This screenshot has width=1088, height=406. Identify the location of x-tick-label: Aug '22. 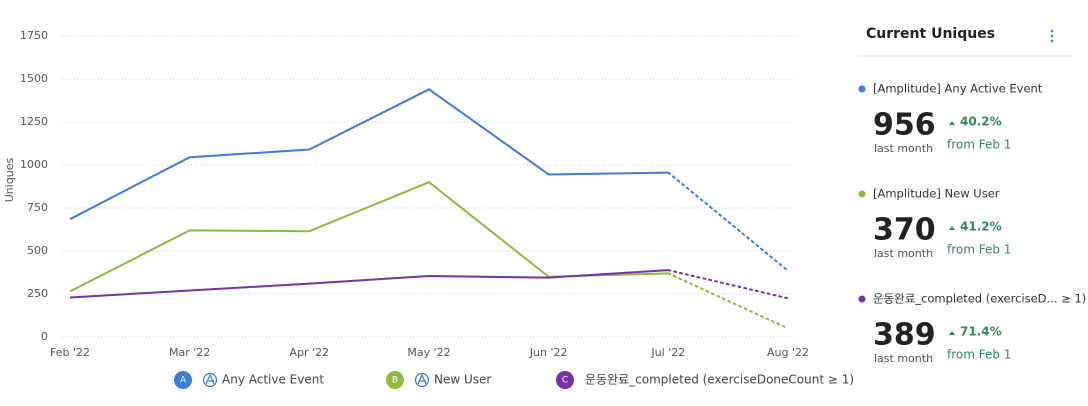
(788, 352).